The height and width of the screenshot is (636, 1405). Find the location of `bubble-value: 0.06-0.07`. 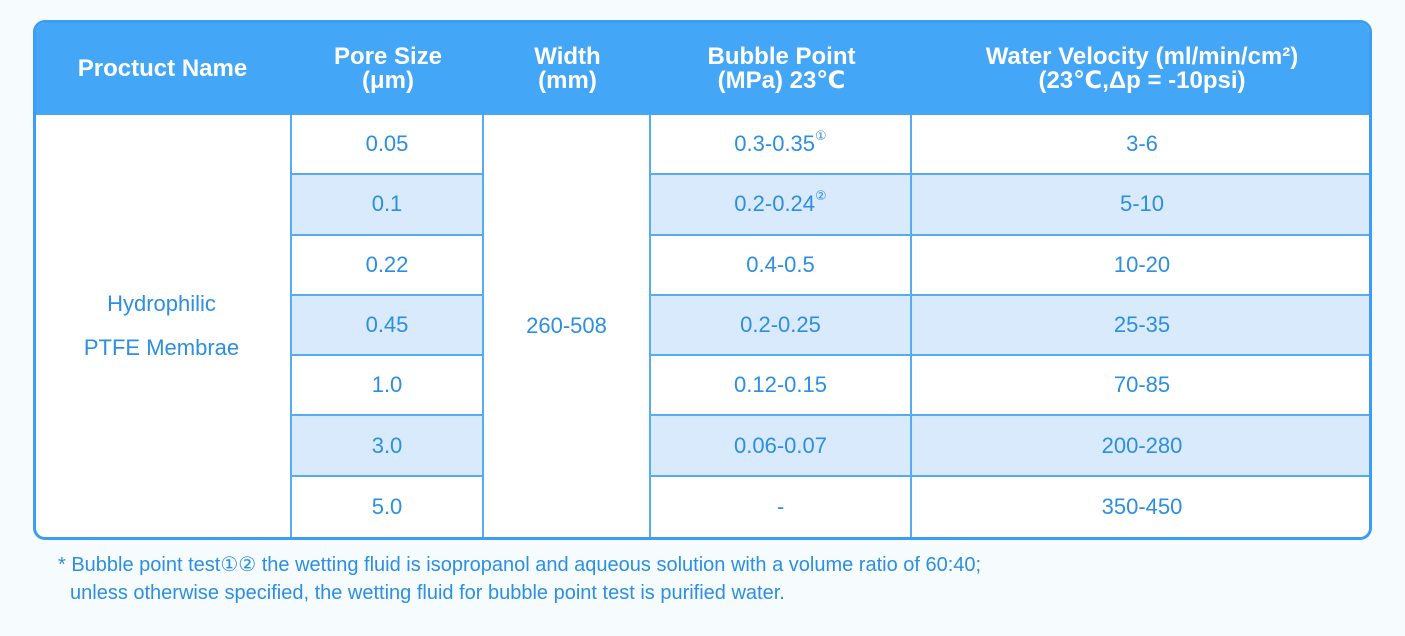

bubble-value: 0.06-0.07 is located at coordinates (780, 446).